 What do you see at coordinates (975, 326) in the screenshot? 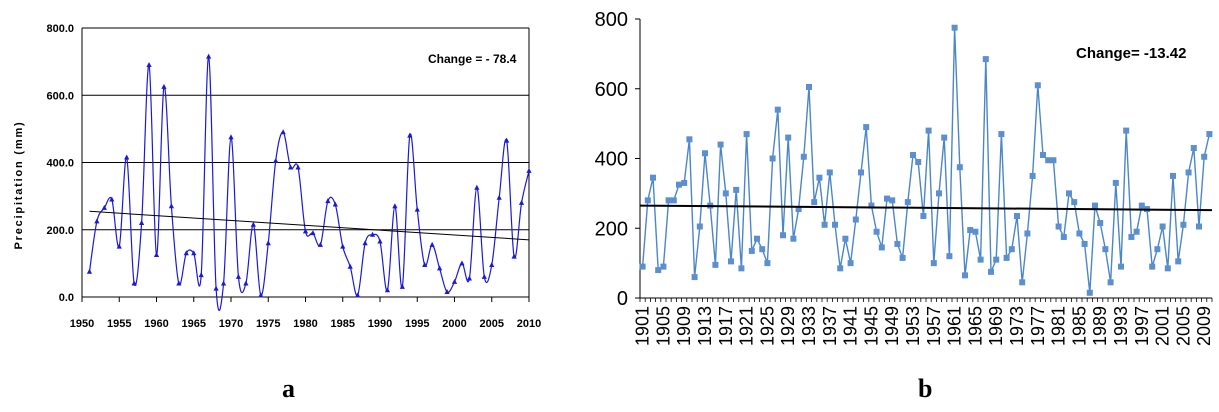
I see `chart-b-x-tick-label: 1965` at bounding box center [975, 326].